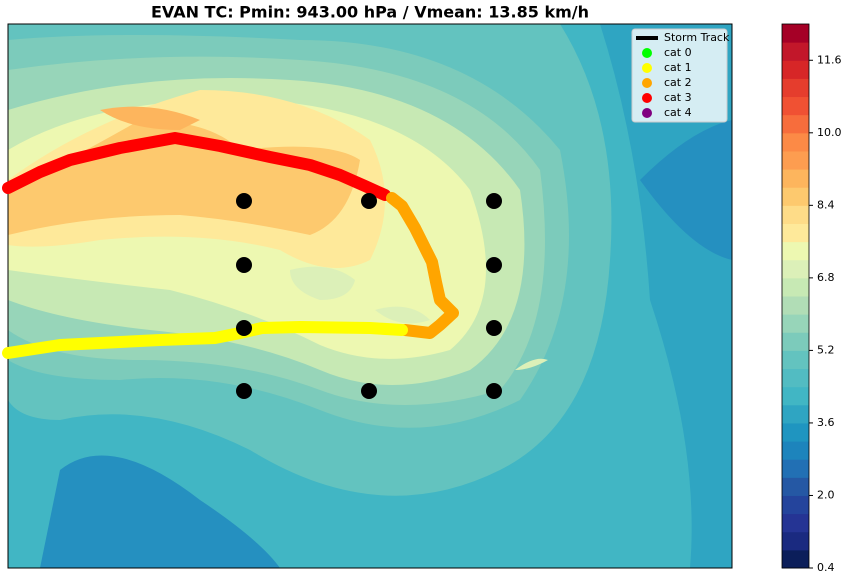 This screenshot has width=845, height=581. What do you see at coordinates (697, 37) in the screenshot?
I see `legend-label: Storm Track` at bounding box center [697, 37].